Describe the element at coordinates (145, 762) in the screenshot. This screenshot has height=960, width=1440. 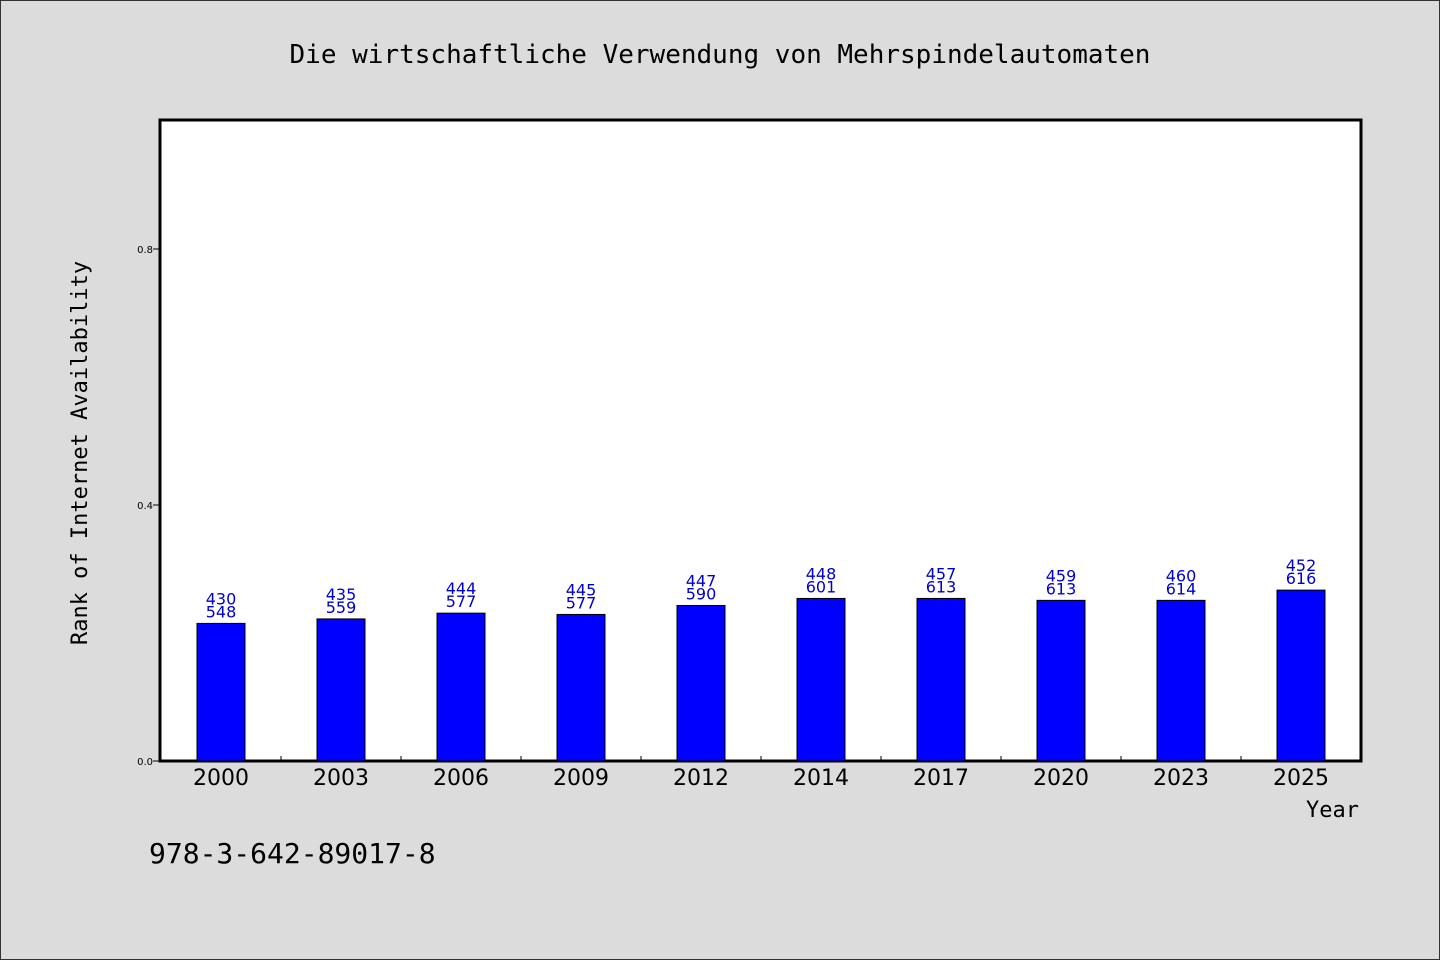
I see `y-tick-label: 0.0` at that location.